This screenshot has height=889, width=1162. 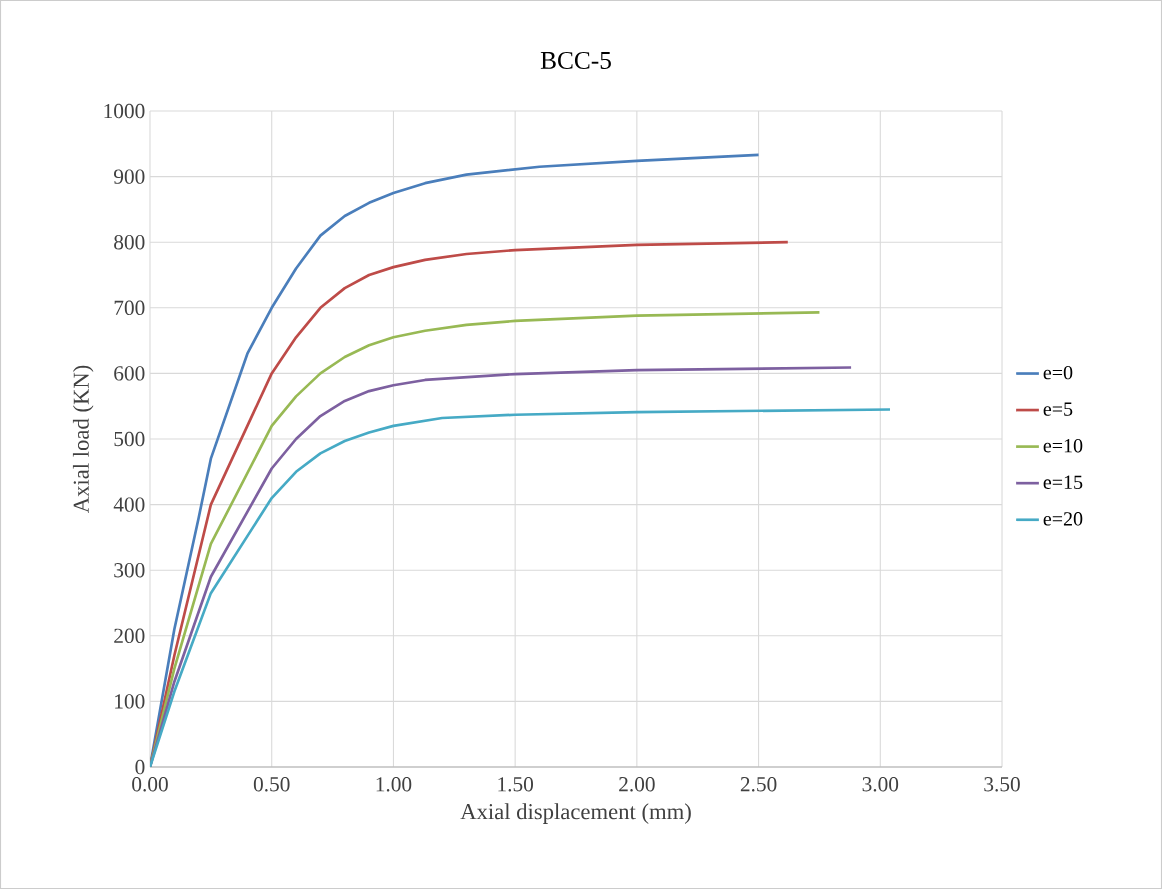 What do you see at coordinates (129, 176) in the screenshot?
I see `y-tick-label: 900` at bounding box center [129, 176].